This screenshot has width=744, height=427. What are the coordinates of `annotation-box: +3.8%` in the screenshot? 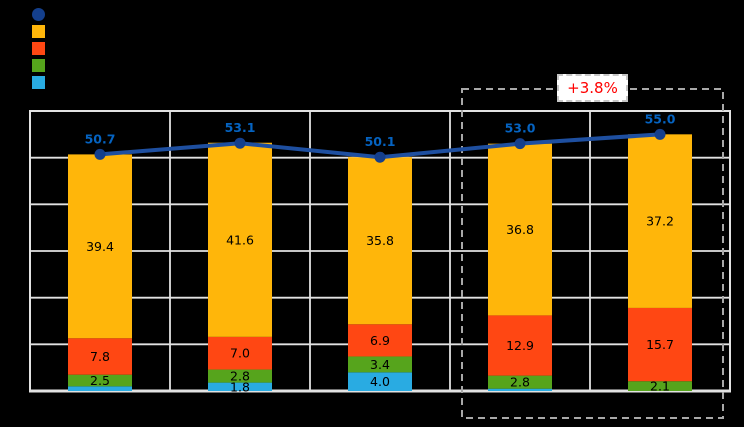 It's located at (592, 88).